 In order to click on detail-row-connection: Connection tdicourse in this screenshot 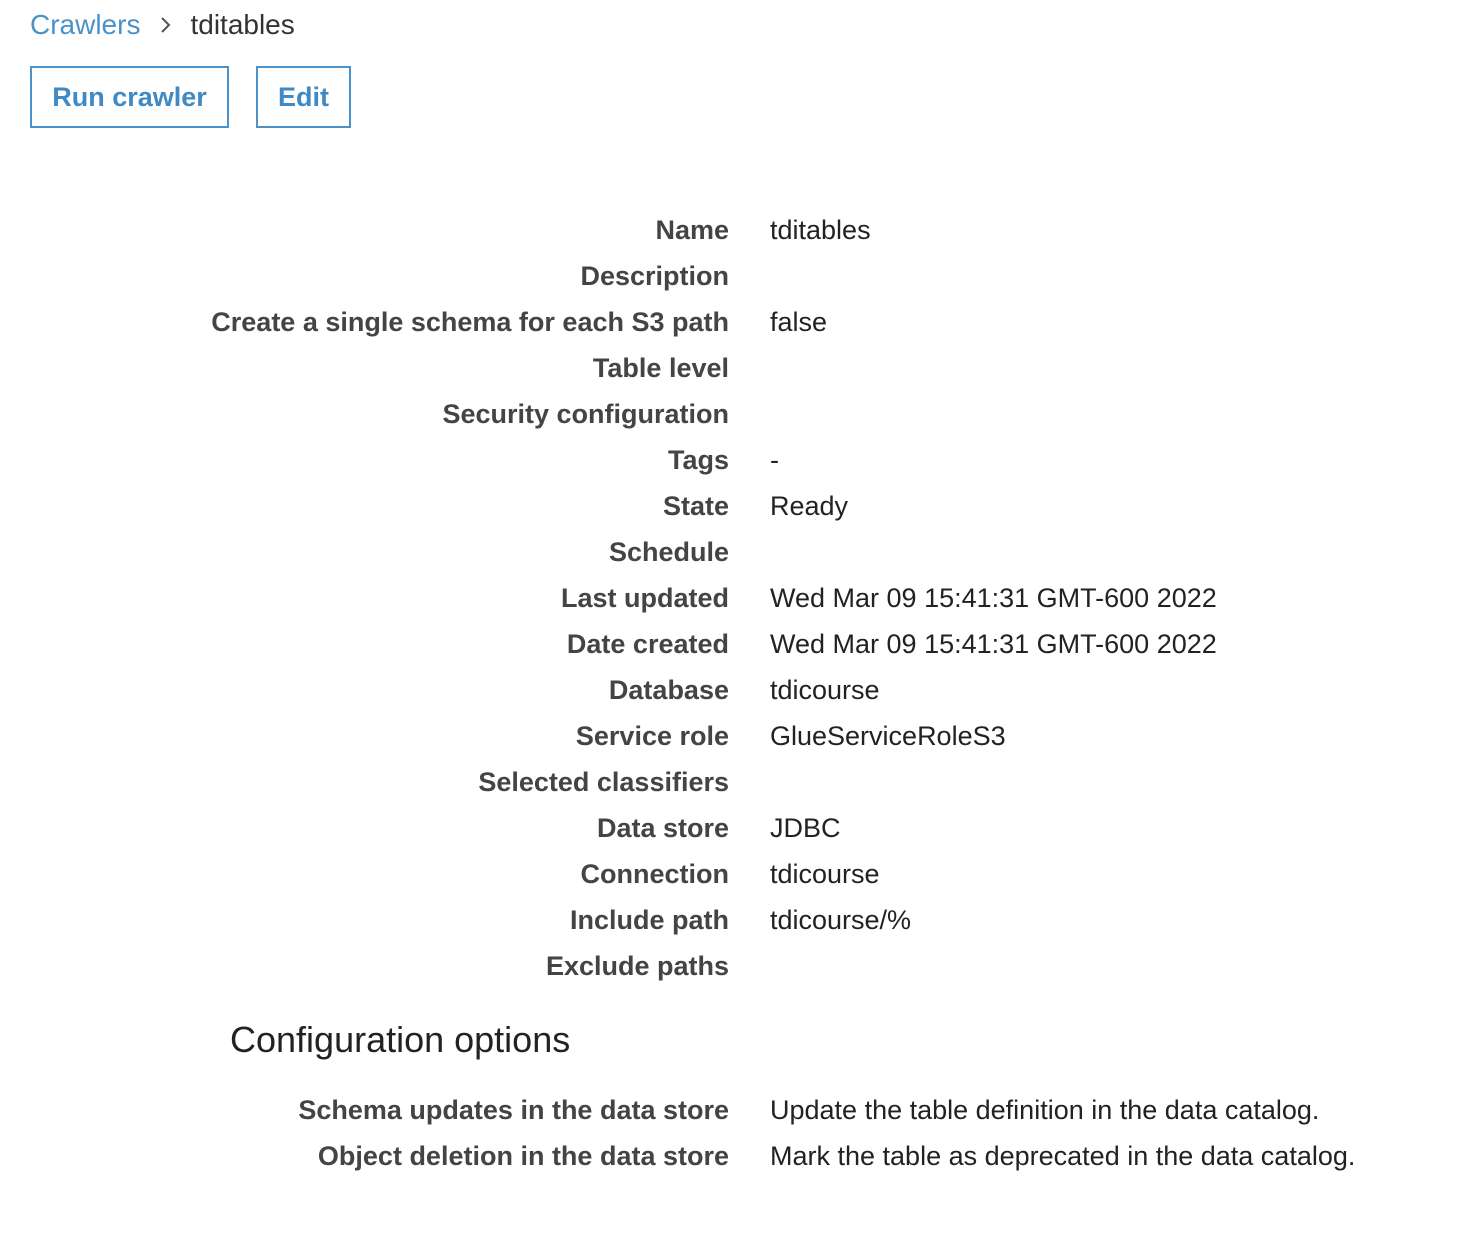, I will do `click(738, 874)`.